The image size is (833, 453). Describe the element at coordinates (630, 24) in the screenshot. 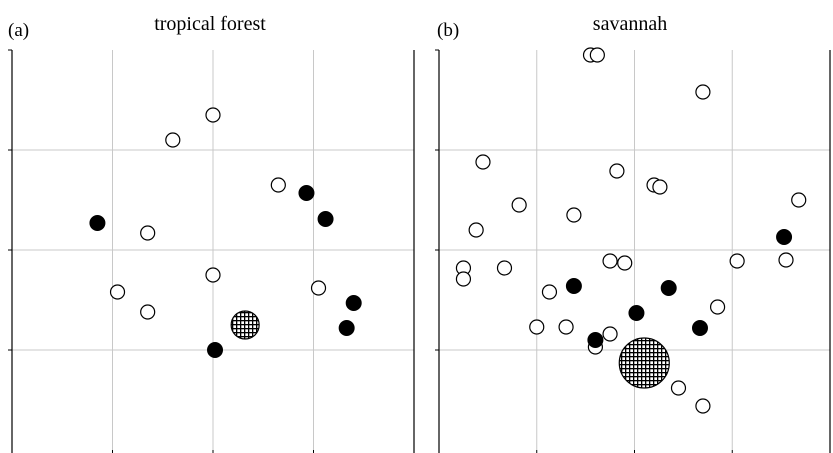

I see `panel-b-title: savannah` at that location.